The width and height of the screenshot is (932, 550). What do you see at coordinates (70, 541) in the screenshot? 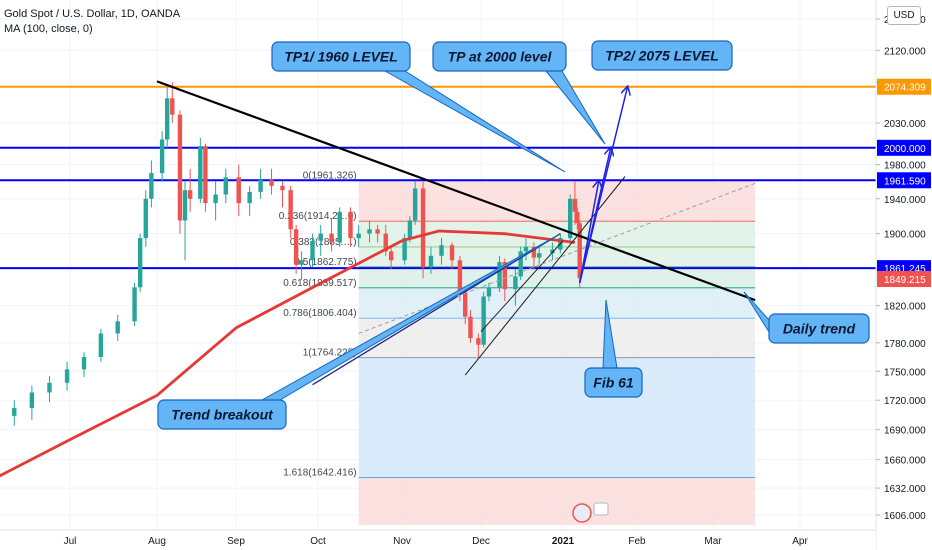
I see `x-tick-label: Jul` at bounding box center [70, 541].